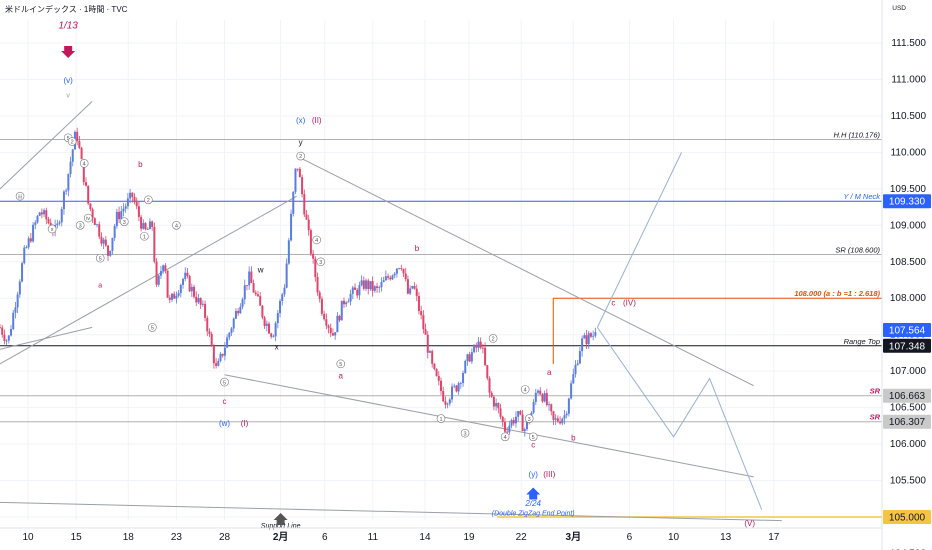  I want to click on down-arrow-icon, so click(68, 51).